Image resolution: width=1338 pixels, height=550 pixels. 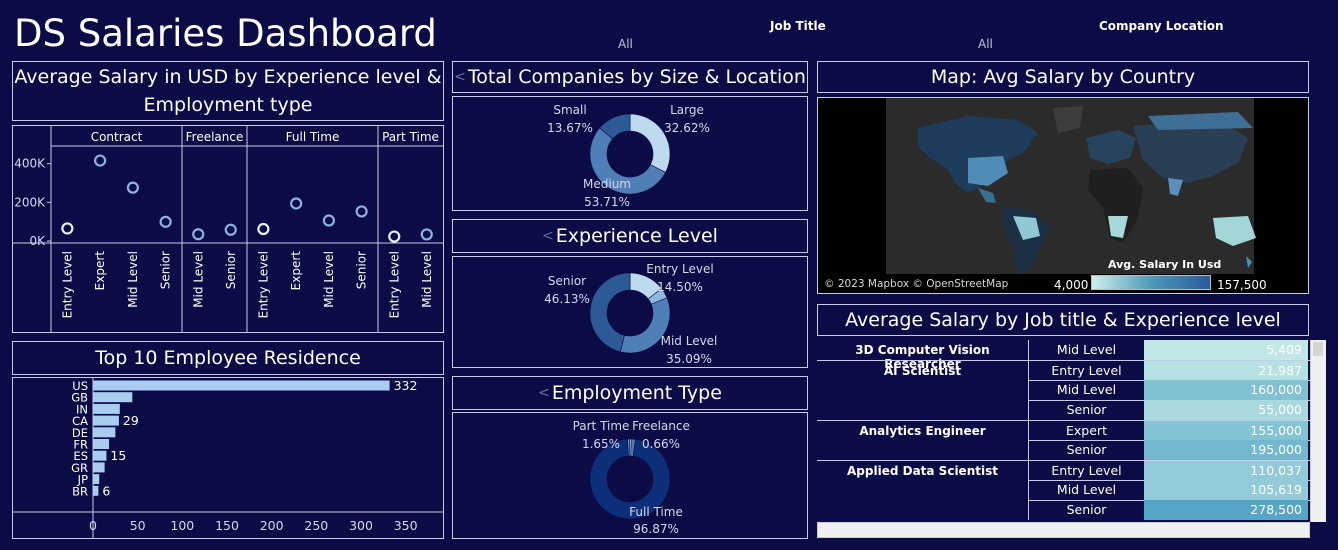 What do you see at coordinates (916, 284) in the screenshot?
I see `map-attribution: © 2023 Mapbox © OpenStreetMap` at bounding box center [916, 284].